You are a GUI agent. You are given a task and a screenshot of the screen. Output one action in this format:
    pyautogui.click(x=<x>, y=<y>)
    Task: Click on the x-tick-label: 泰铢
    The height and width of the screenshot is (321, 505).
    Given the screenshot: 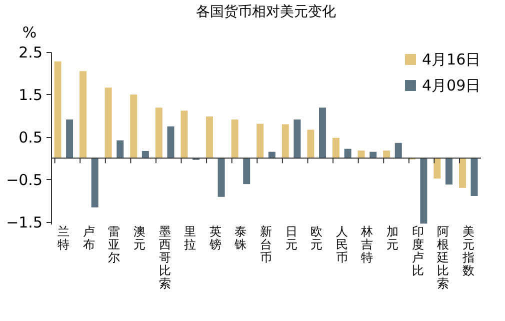 What is the action you would take?
    pyautogui.click(x=240, y=238)
    